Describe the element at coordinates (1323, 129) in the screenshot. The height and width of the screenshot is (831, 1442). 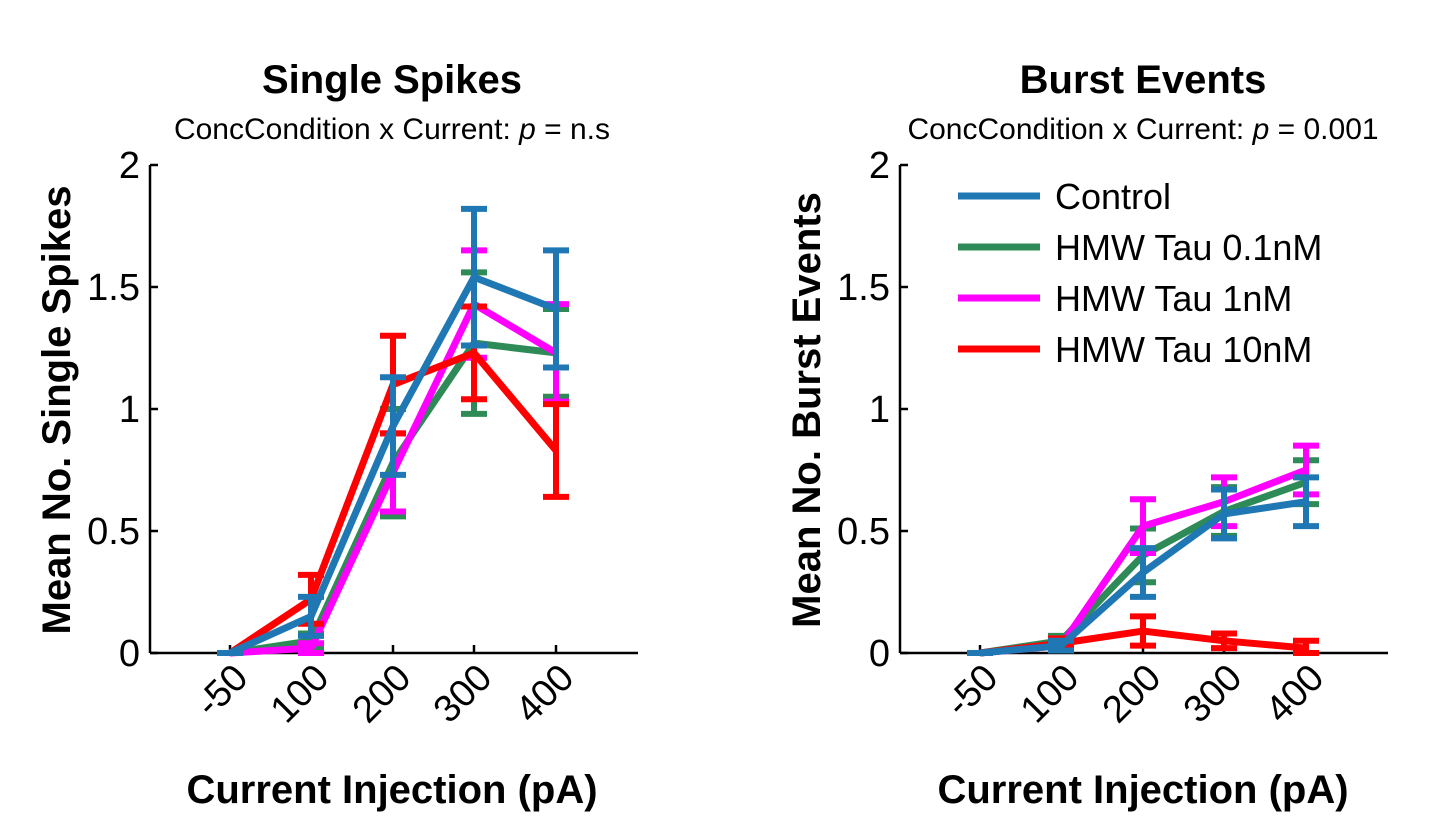
I see `subtitle-suffix: = 0.001` at that location.